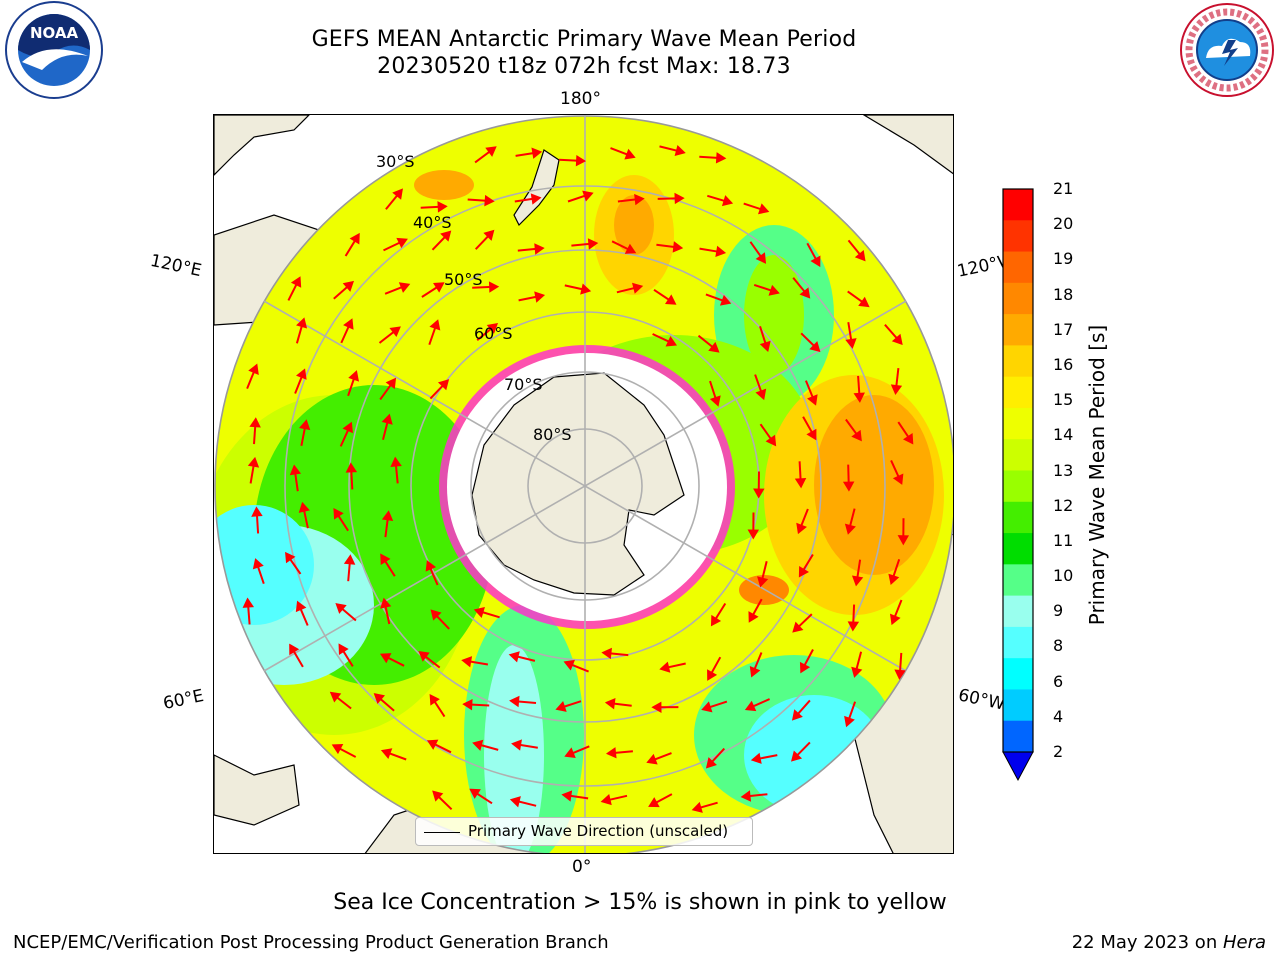 This screenshot has width=1280, height=960. I want to click on footer-date: 22 May 2023 on Hera, so click(1169, 942).